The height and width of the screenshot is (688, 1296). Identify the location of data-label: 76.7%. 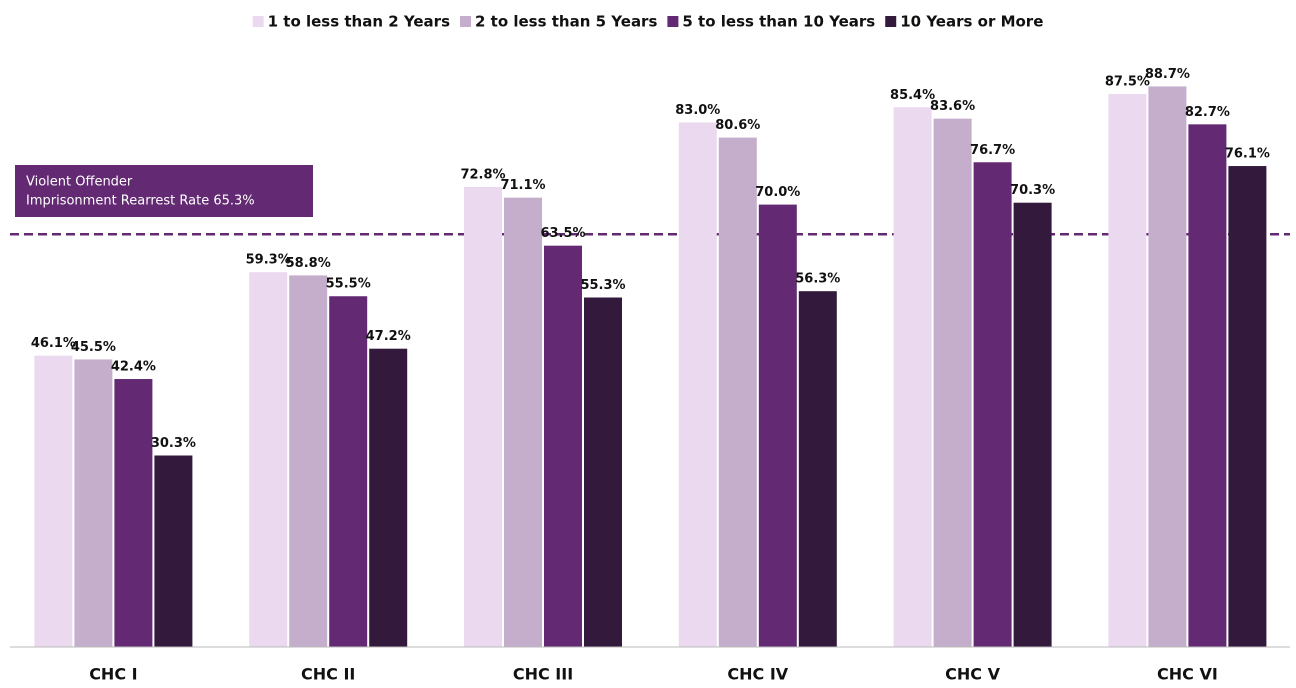
(992, 150).